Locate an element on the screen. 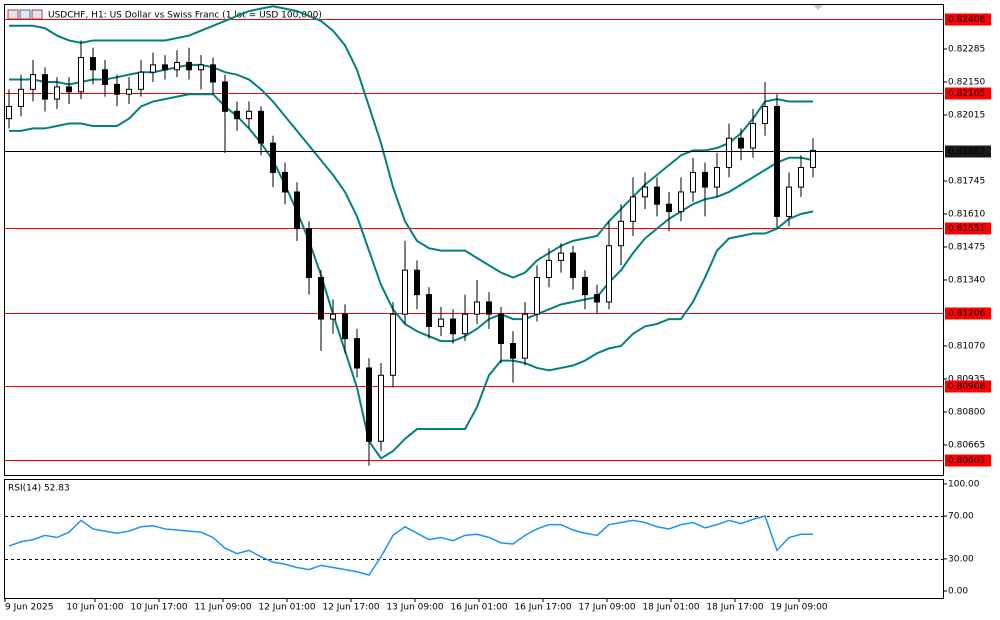 The width and height of the screenshot is (1000, 620). level-label: 0.80908 is located at coordinates (966, 387).